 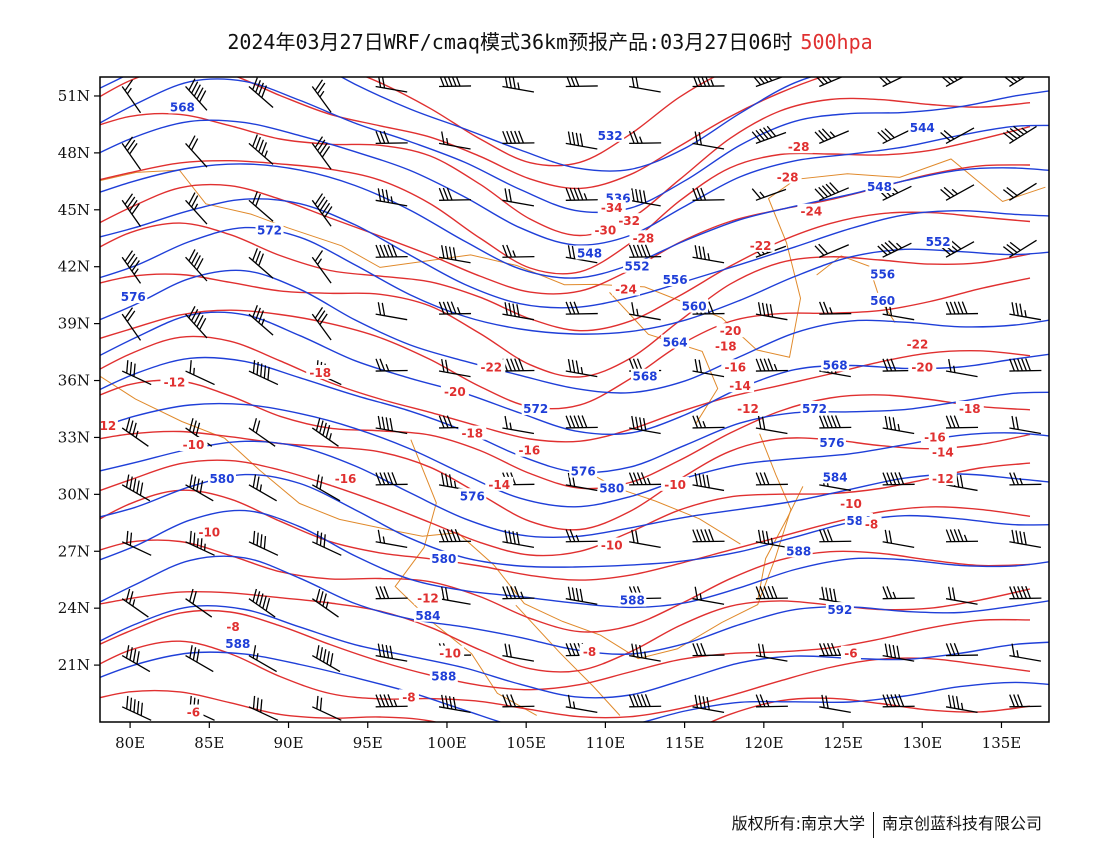 I want to click on contour-label: 552, so click(x=938, y=242).